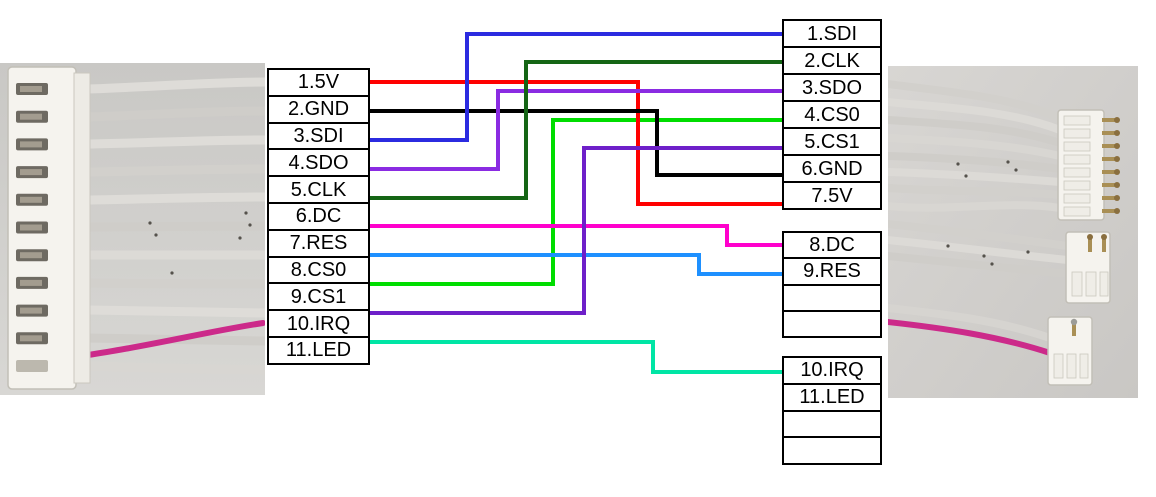 The width and height of the screenshot is (1156, 497). I want to click on right-wires, so click(978, 218).